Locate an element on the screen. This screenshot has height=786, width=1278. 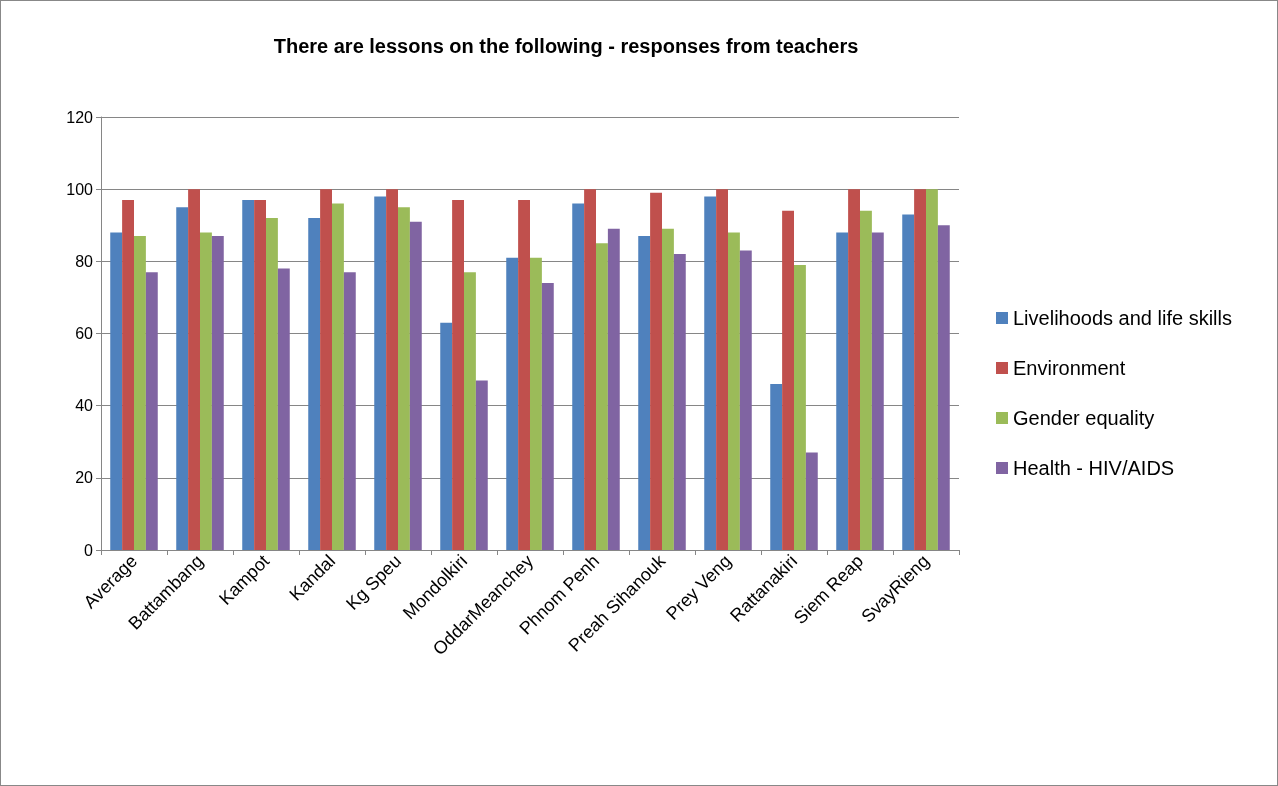
y-tick-label: 40 is located at coordinates (84, 406).